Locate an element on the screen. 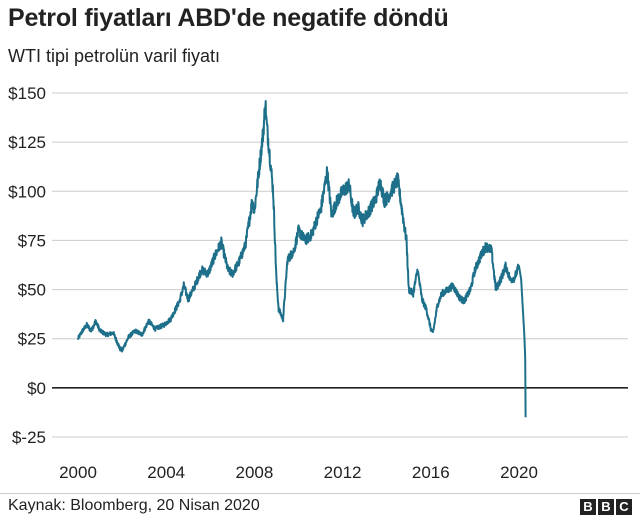  y-tick-label: $100 is located at coordinates (27, 191).